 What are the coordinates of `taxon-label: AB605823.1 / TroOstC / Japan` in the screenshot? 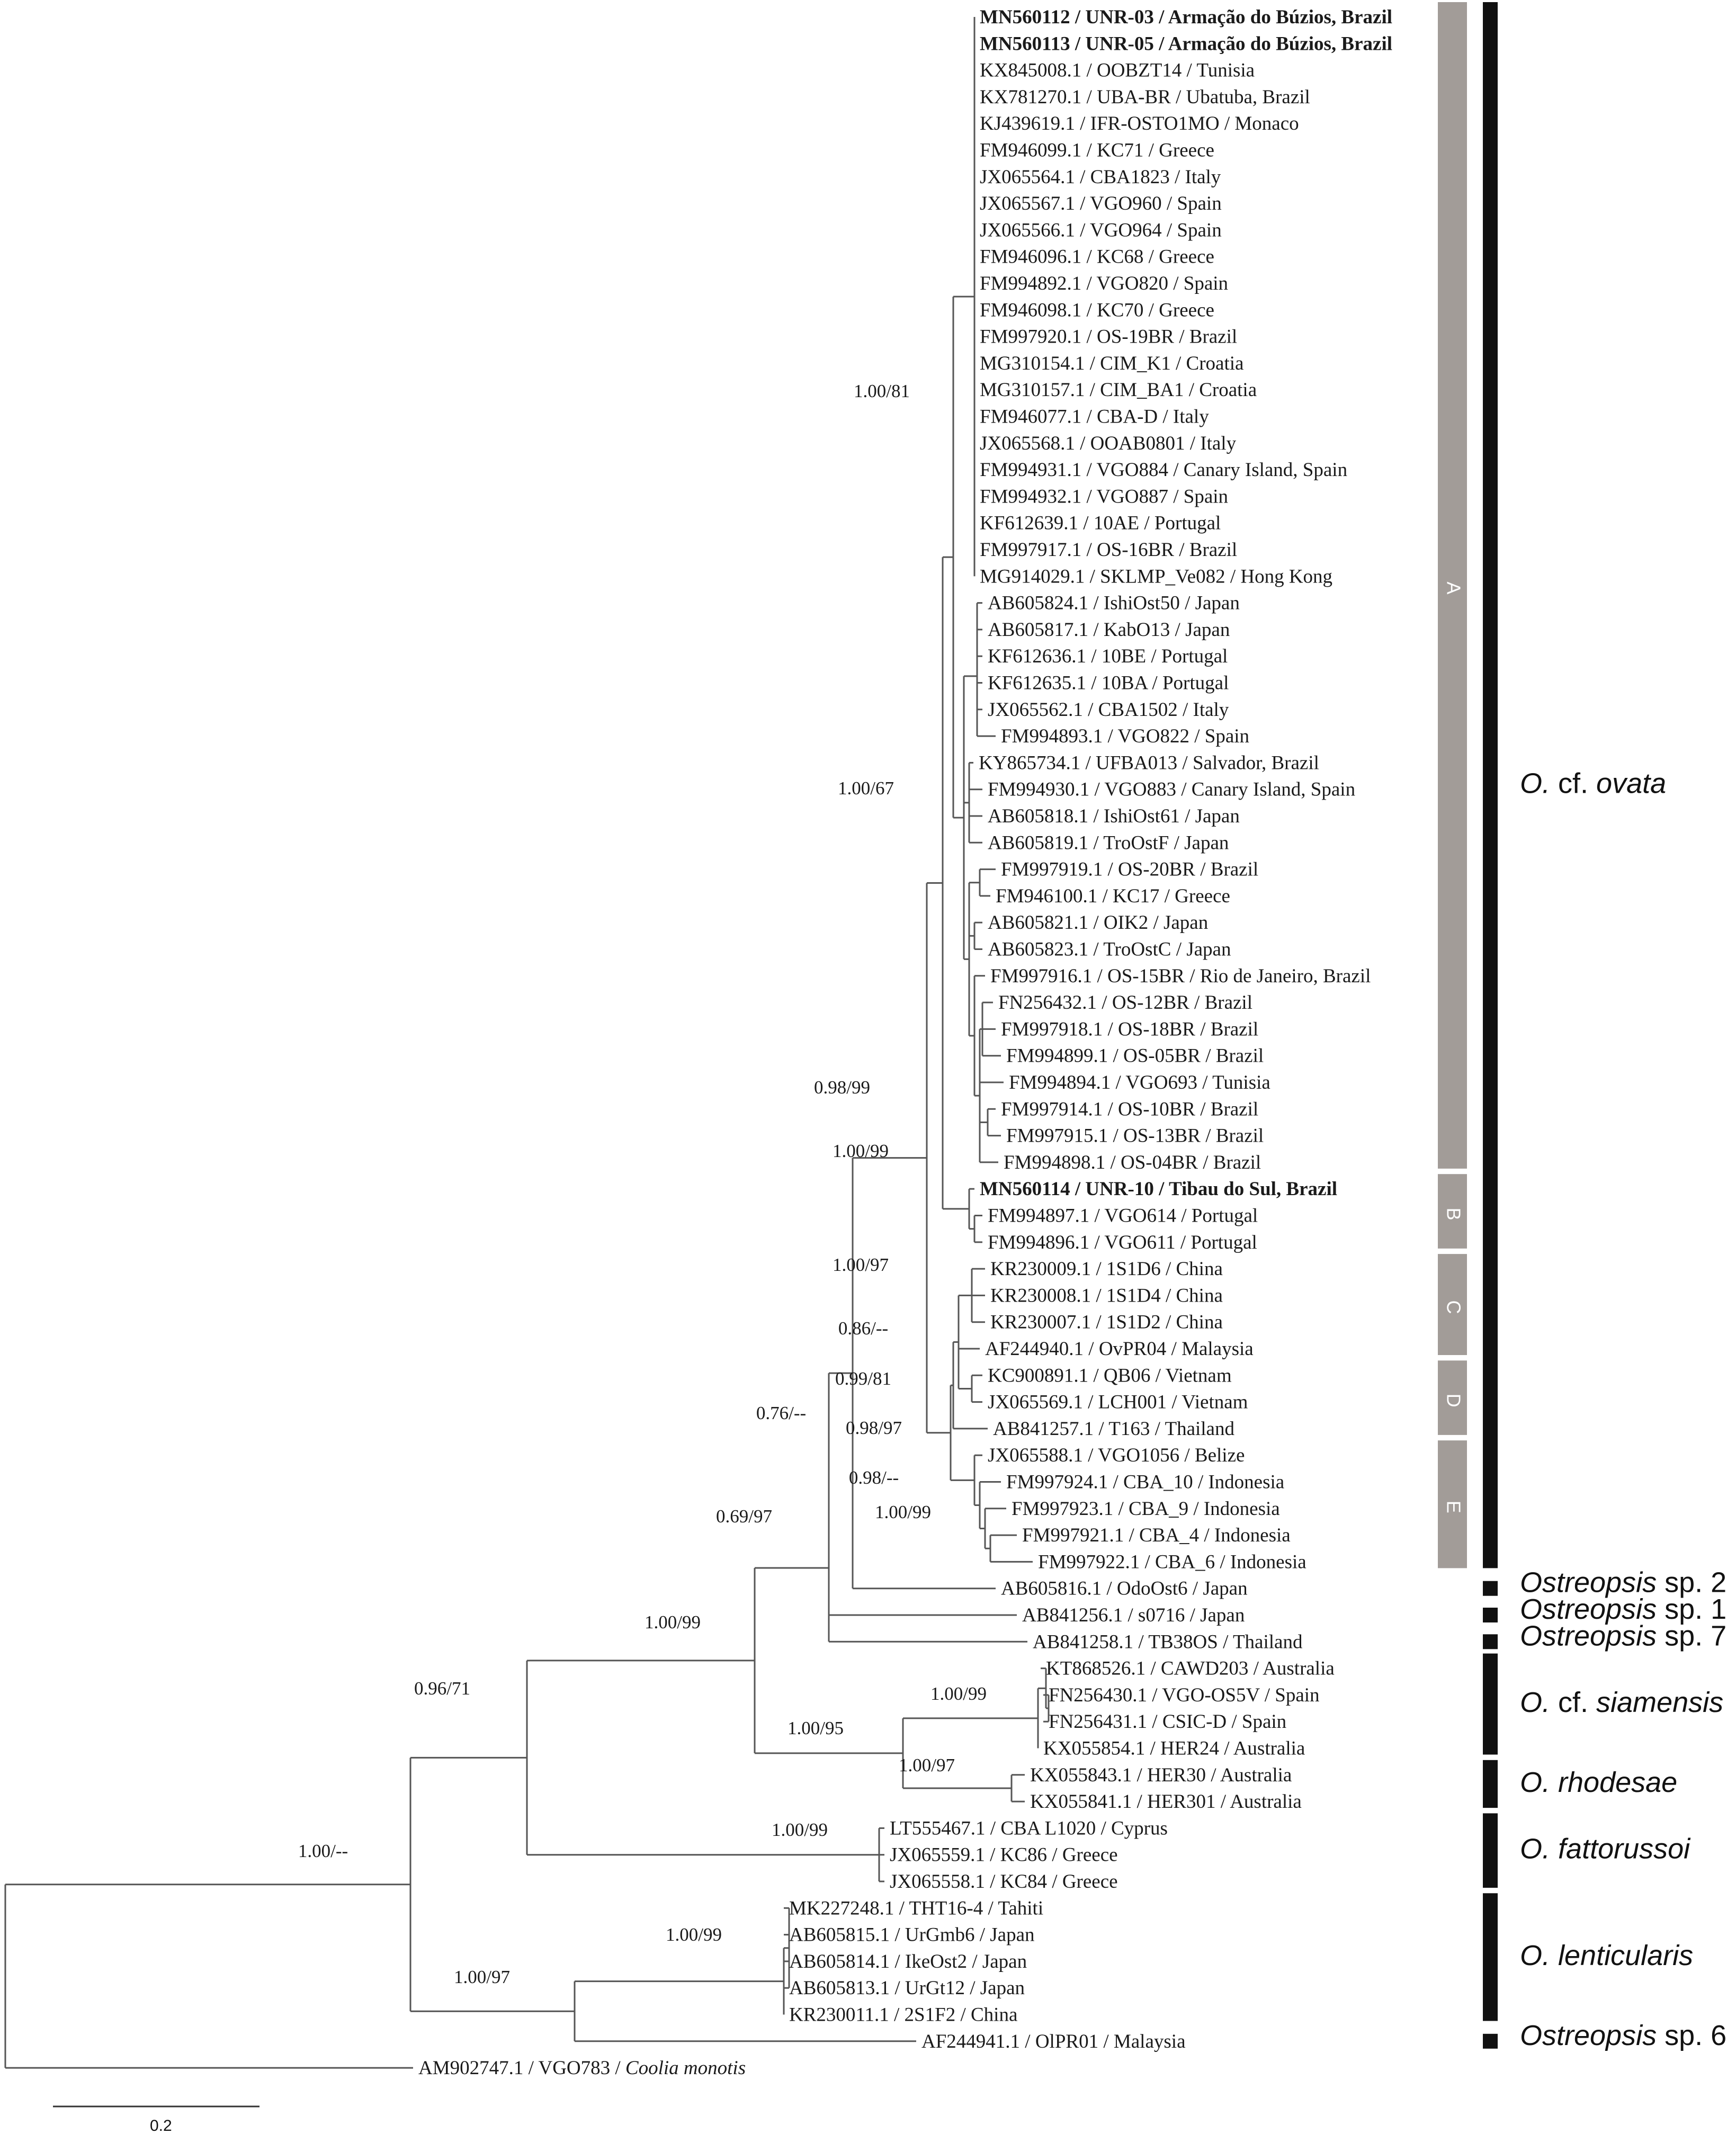 It's located at (1109, 950).